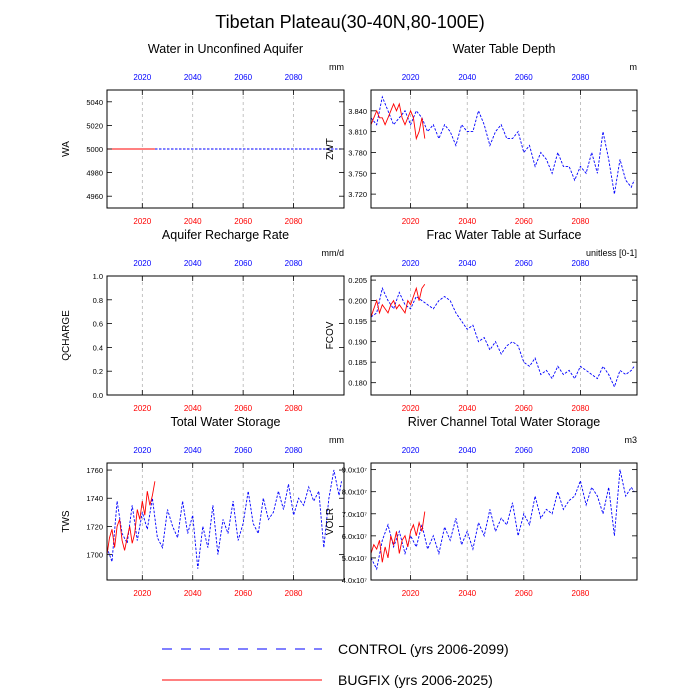 This screenshot has width=700, height=700. Describe the element at coordinates (504, 49) in the screenshot. I see `panel-title: Water Table Depth` at that location.